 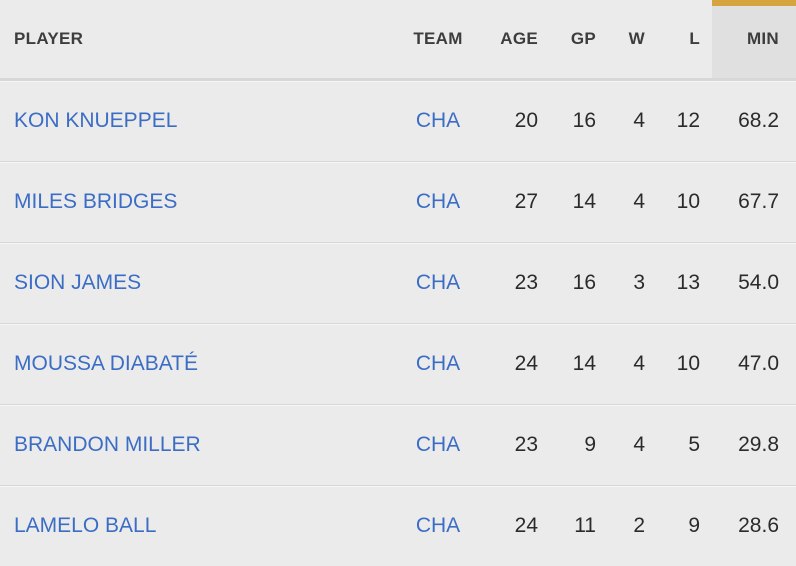 I want to click on l-cell: 13, so click(x=688, y=282).